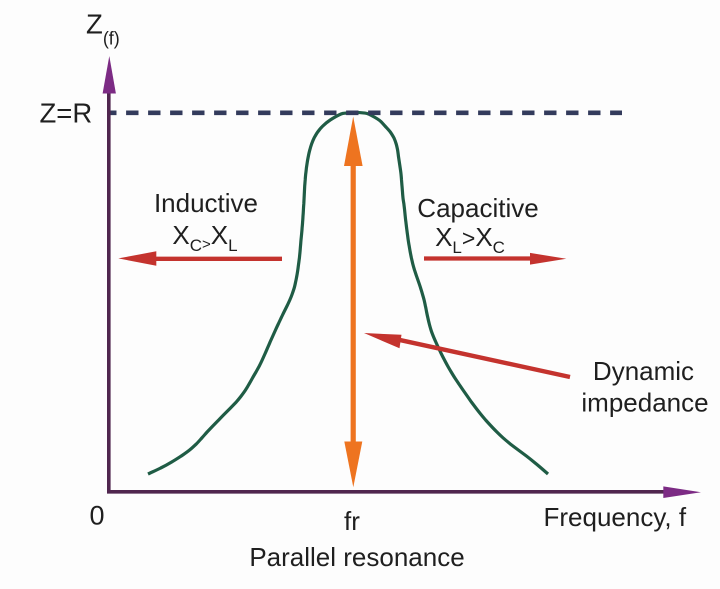  What do you see at coordinates (352, 521) in the screenshot?
I see `svg-text: fr` at bounding box center [352, 521].